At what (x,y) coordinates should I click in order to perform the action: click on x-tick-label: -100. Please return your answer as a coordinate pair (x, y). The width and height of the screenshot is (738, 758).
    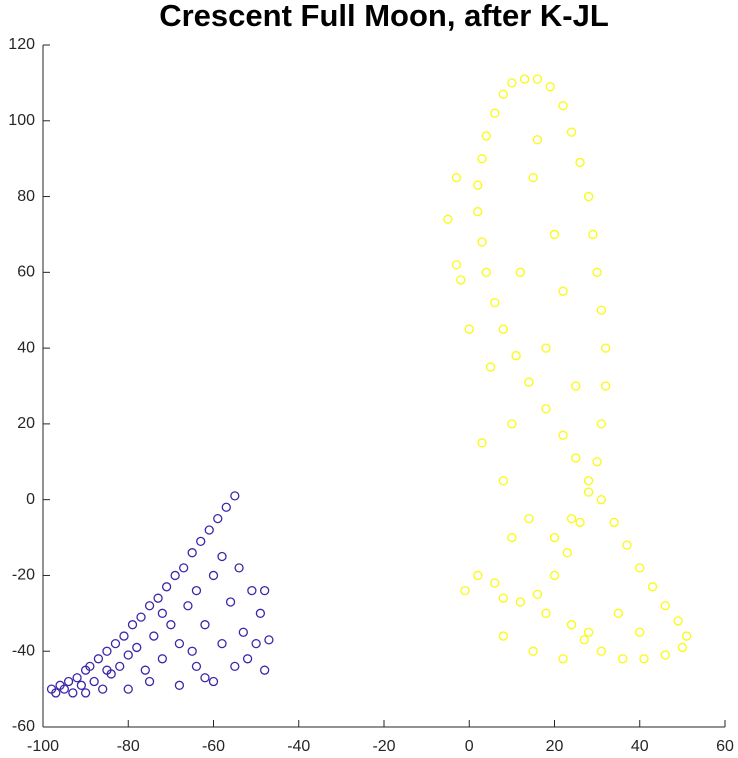
    Looking at the image, I should click on (43, 746).